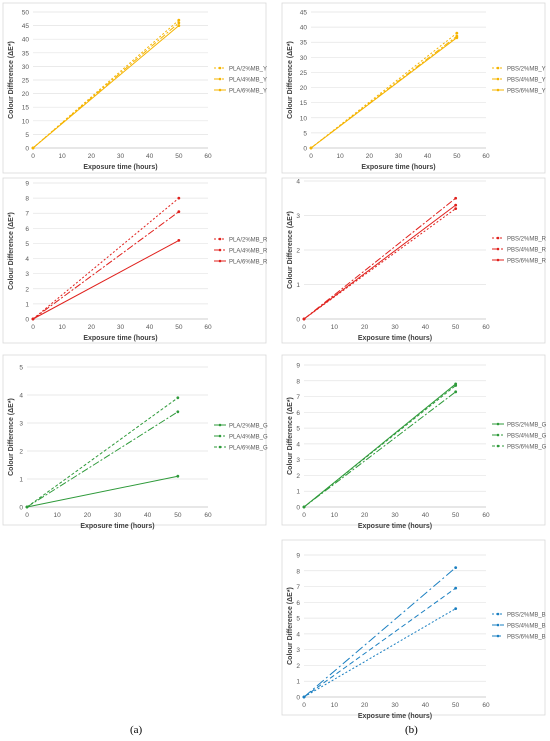 This screenshot has height=741, width=550. What do you see at coordinates (304, 103) in the screenshot?
I see `y-tick-label: 15` at bounding box center [304, 103].